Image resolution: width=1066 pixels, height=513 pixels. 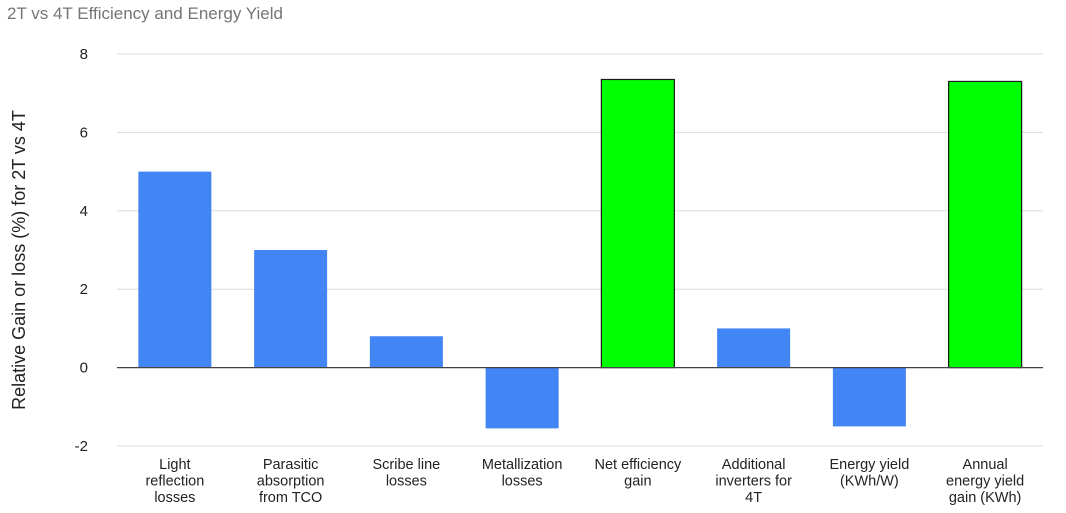 I want to click on chart-title: 2T vs 4T Efficiency and Energy Yield, so click(x=145, y=13).